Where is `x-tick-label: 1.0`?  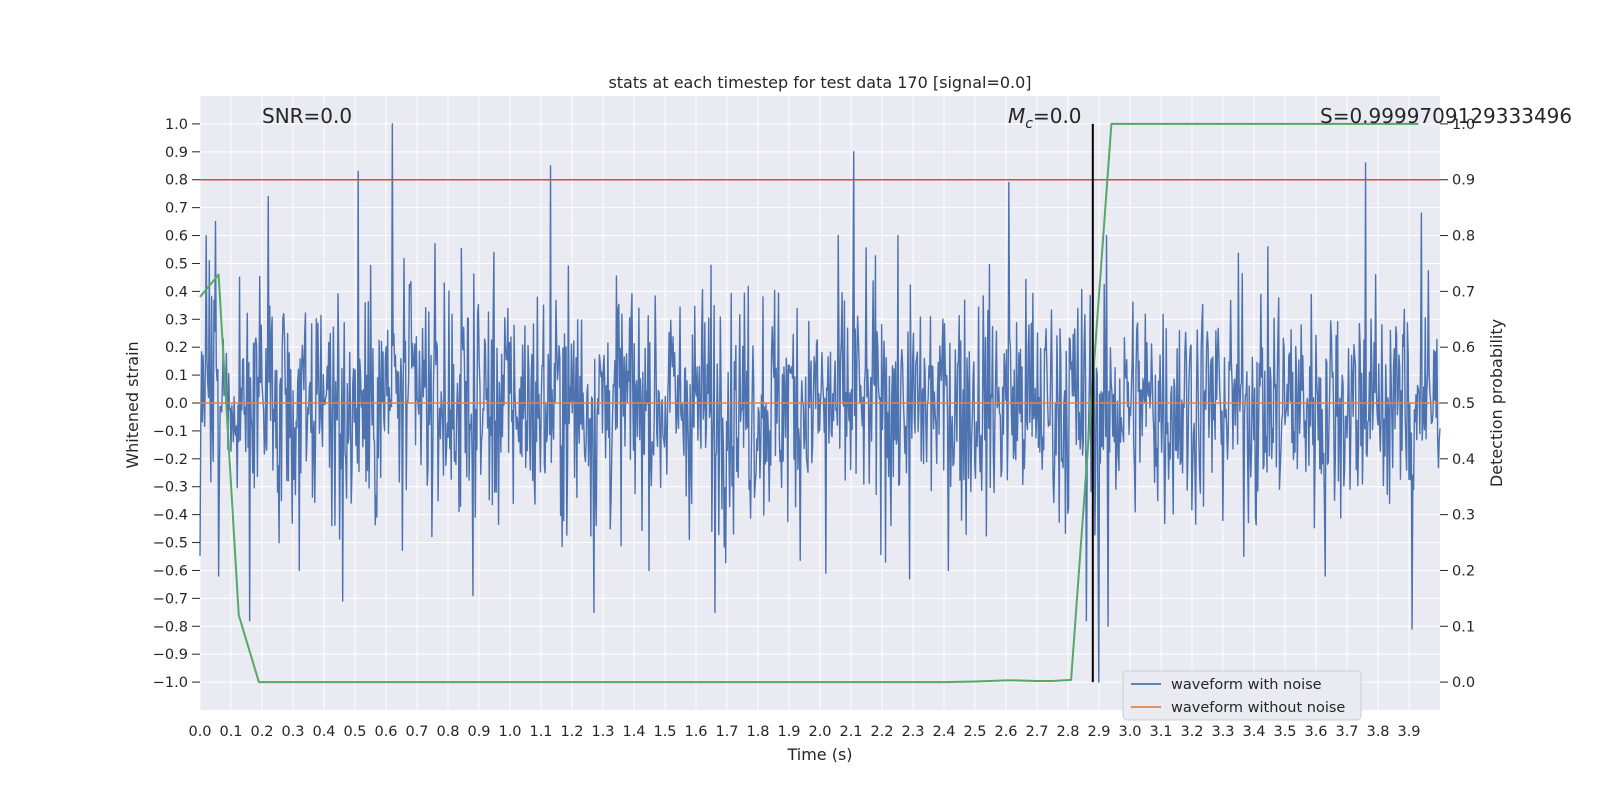 x-tick-label: 1.0 is located at coordinates (509, 732).